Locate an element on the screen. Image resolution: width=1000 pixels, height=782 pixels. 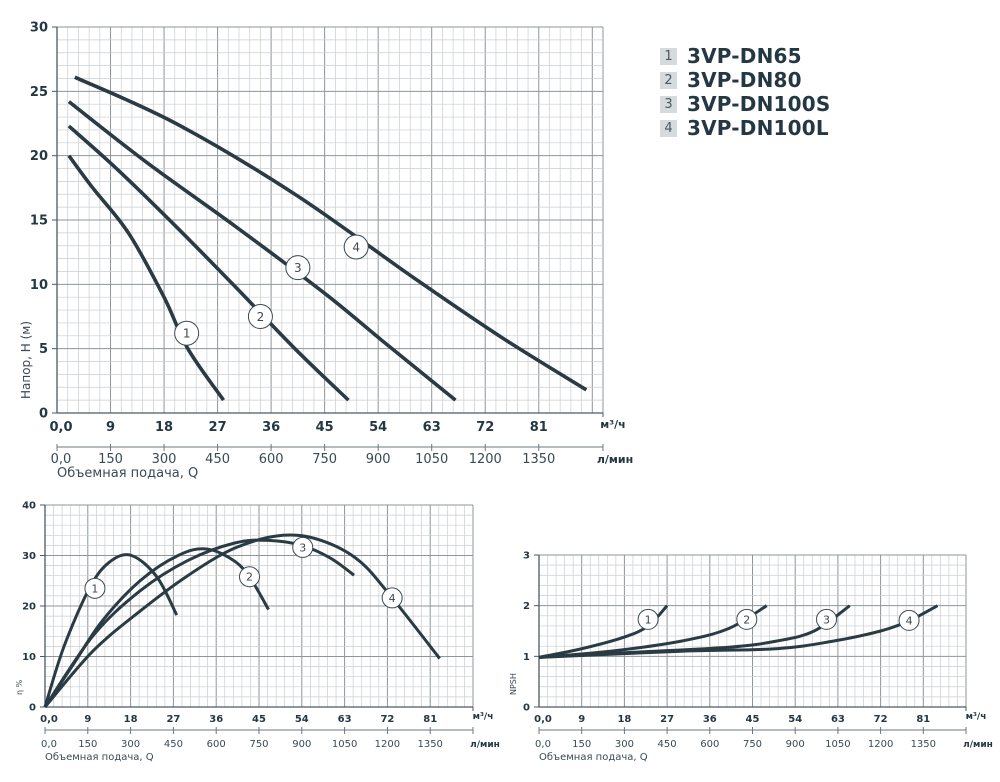
legend-item: 2 3VP-DN80 is located at coordinates (745, 80).